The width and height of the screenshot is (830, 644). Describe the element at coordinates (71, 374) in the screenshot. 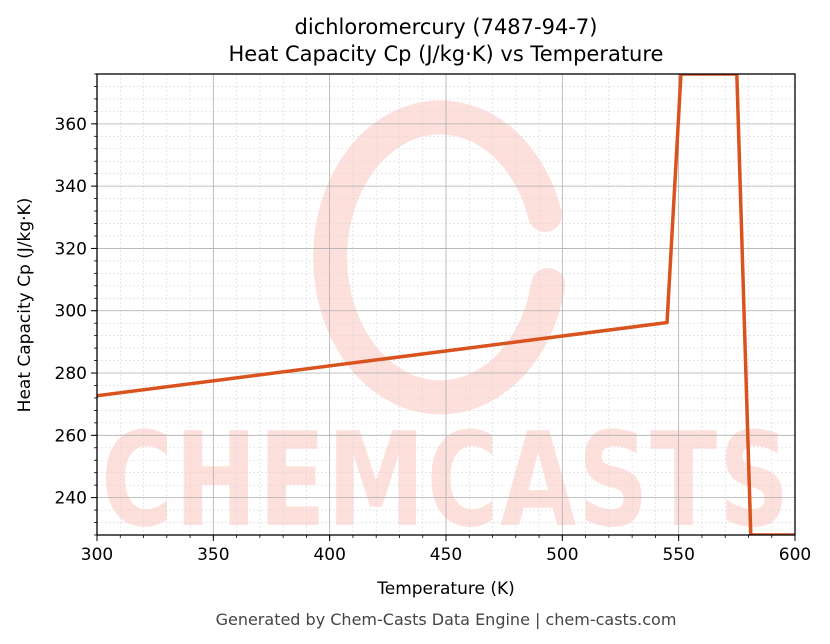

I see `y-tick-label: 280` at that location.